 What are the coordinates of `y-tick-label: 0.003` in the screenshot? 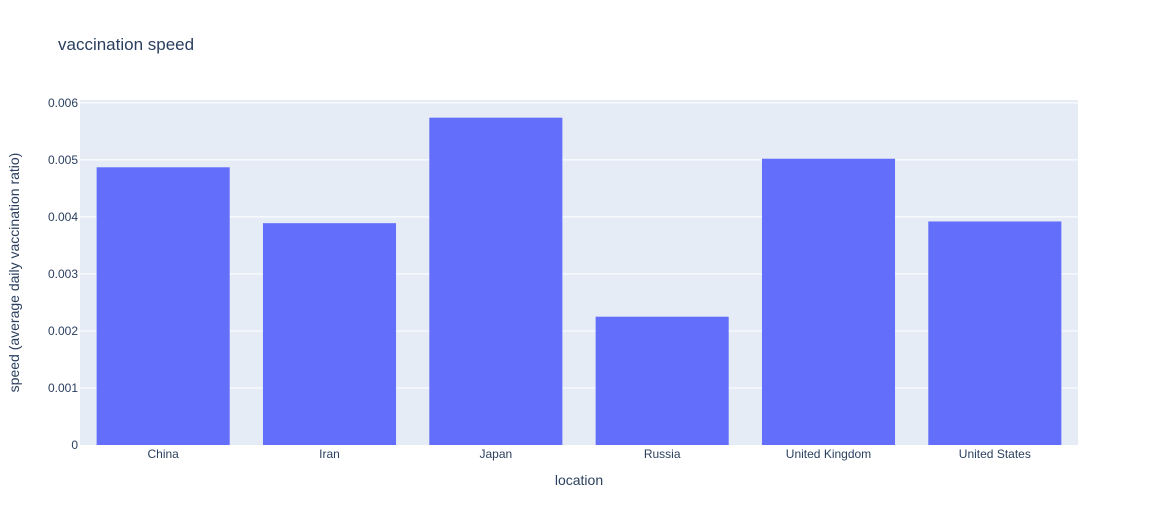 It's located at (63, 274).